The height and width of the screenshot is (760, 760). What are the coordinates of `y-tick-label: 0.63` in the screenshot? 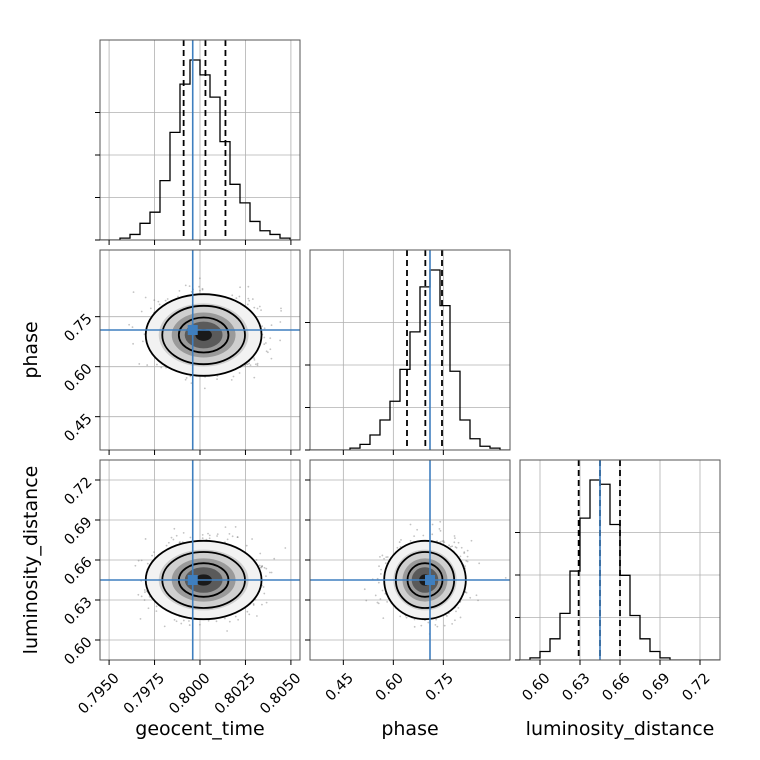 It's located at (79, 611).